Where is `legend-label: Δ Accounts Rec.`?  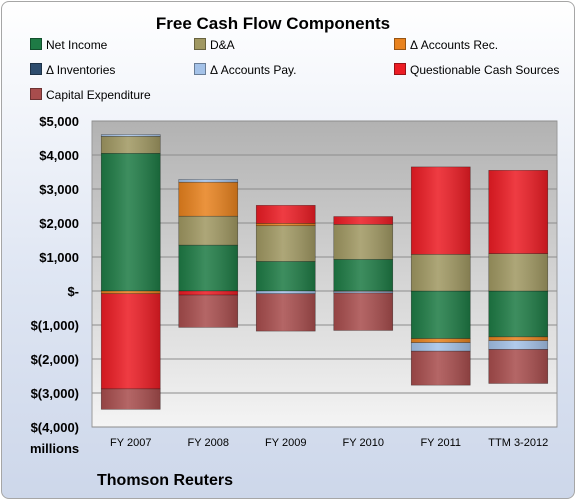 legend-label: Δ Accounts Rec. is located at coordinates (454, 45).